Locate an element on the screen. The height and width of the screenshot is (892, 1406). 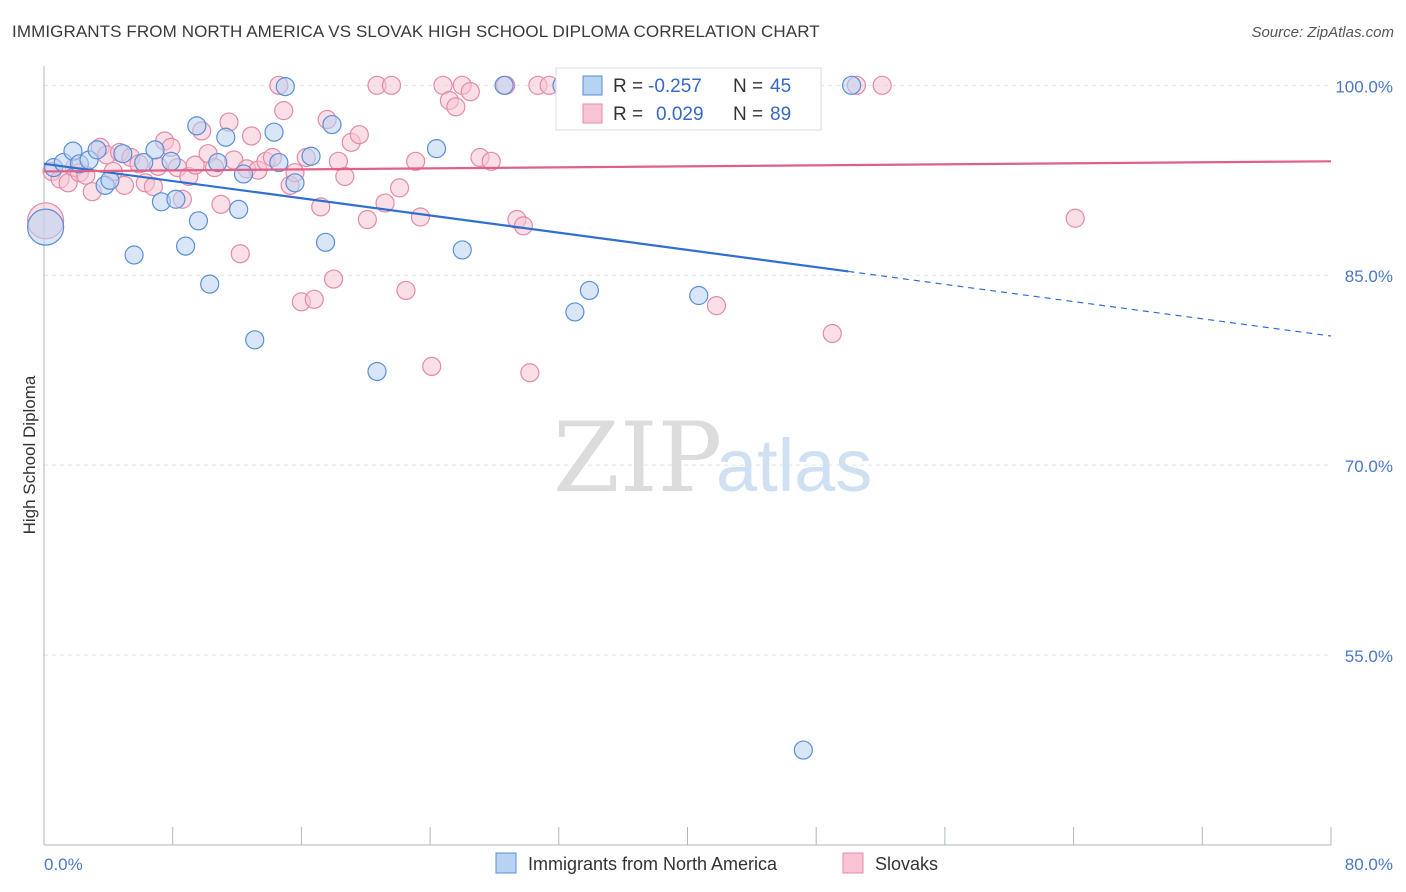
legend-swatch-blue is located at coordinates (592, 85).